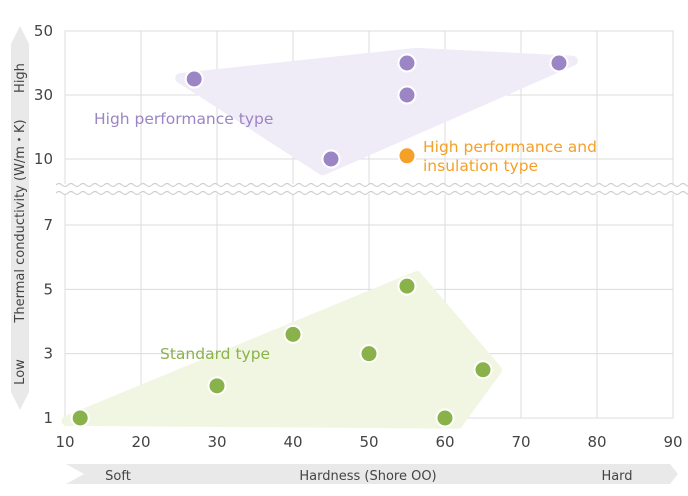 The height and width of the screenshot is (496, 688). I want to click on series-label-insulation: High performance and insulation type, so click(510, 156).